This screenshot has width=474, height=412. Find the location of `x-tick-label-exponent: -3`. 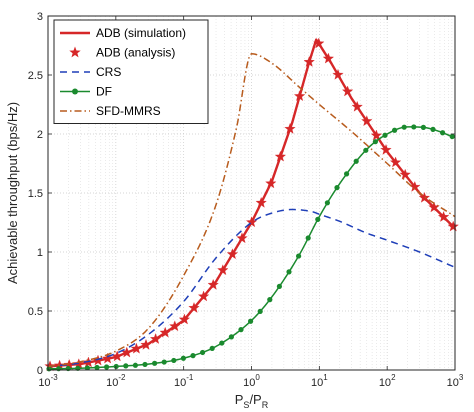

x-tick-label-exponent: -3 is located at coordinates (55, 377).